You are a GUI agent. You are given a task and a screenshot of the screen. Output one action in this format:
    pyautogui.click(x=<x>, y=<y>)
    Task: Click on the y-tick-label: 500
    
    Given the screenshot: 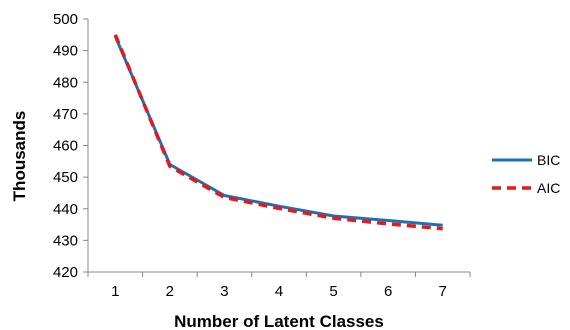 What is the action you would take?
    pyautogui.click(x=65, y=19)
    